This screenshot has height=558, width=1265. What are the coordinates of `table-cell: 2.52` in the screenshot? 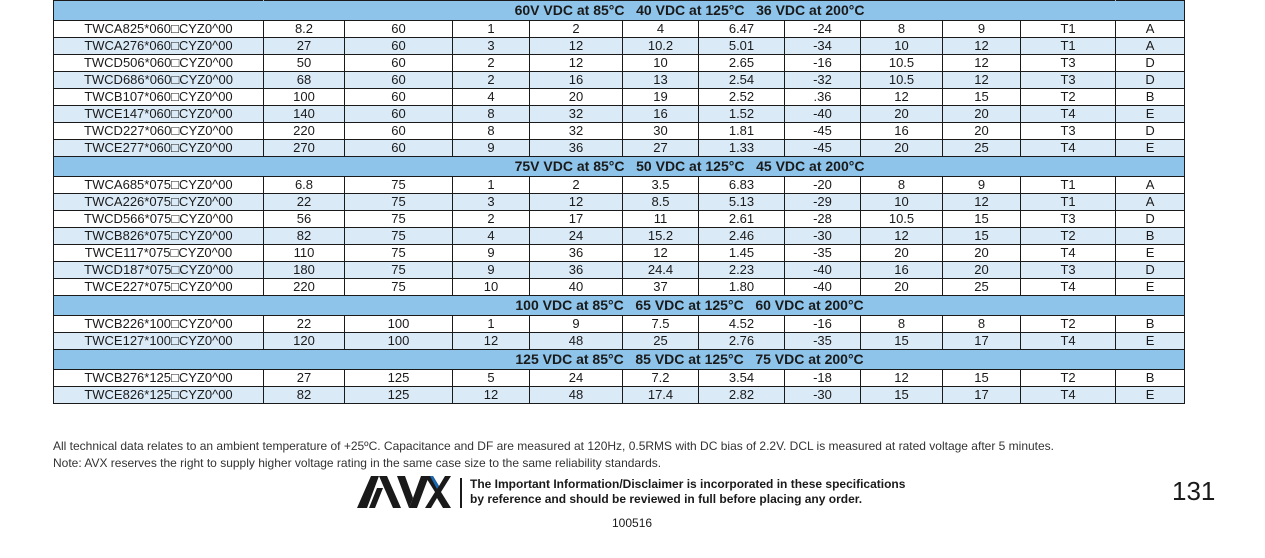 It's located at (741, 97).